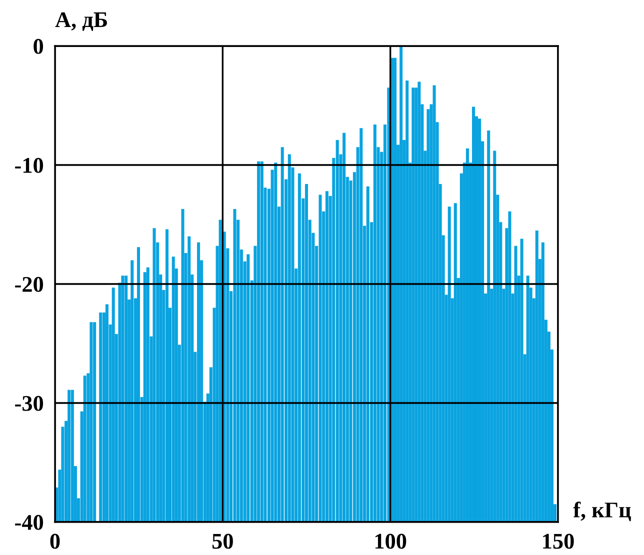 This screenshot has width=644, height=555. What do you see at coordinates (29, 284) in the screenshot?
I see `y-tick-label: -20` at bounding box center [29, 284].